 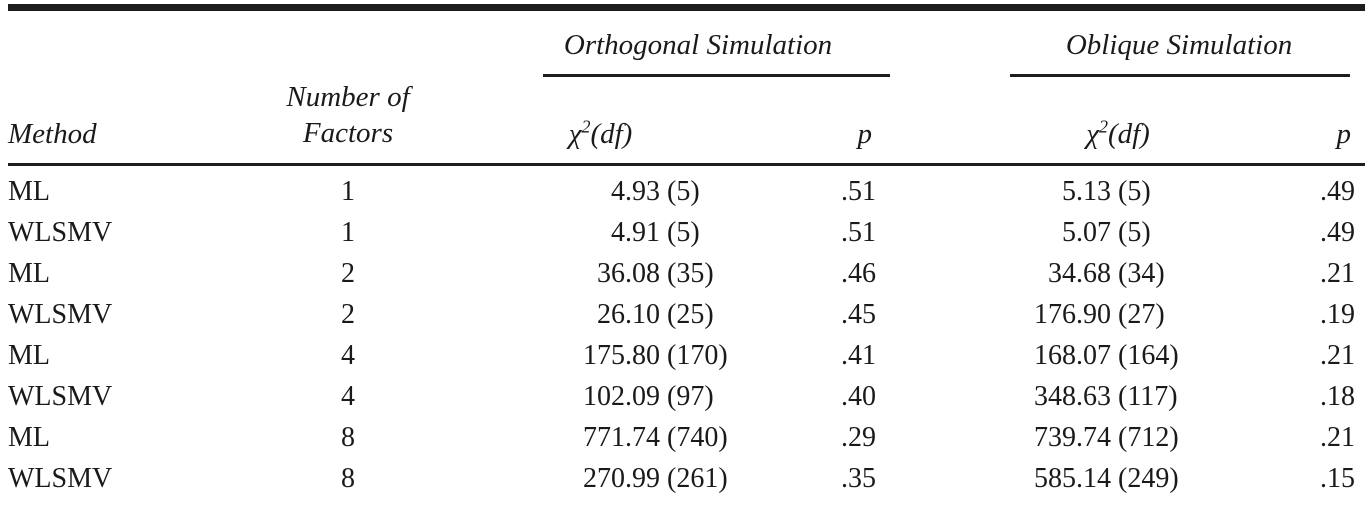 I want to click on factors-column-header: Number of Factors, so click(x=348, y=86).